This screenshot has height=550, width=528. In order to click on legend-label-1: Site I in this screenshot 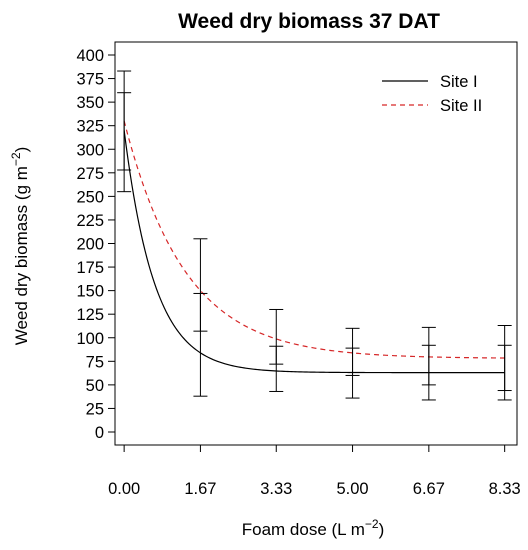, I will do `click(459, 82)`.